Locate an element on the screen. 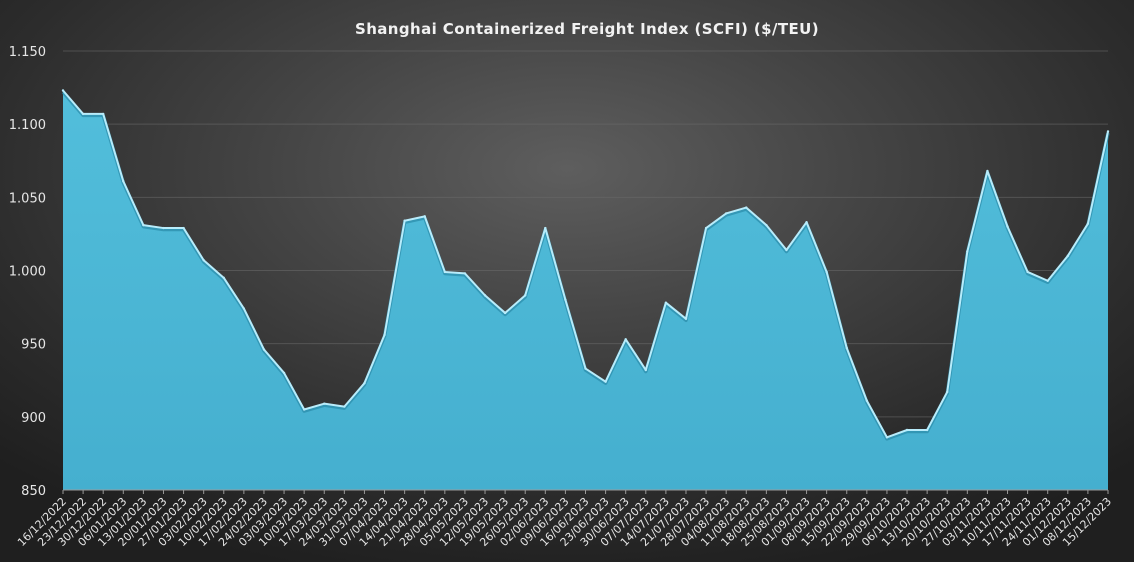  y-tick-label: 1.100 is located at coordinates (27, 125).